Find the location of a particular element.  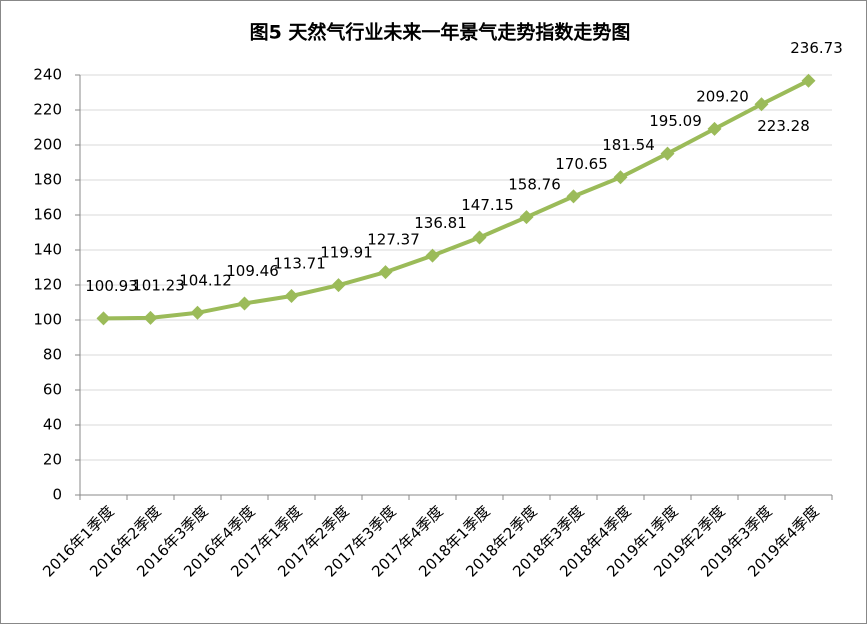

value-label: 101.23 is located at coordinates (158, 285).